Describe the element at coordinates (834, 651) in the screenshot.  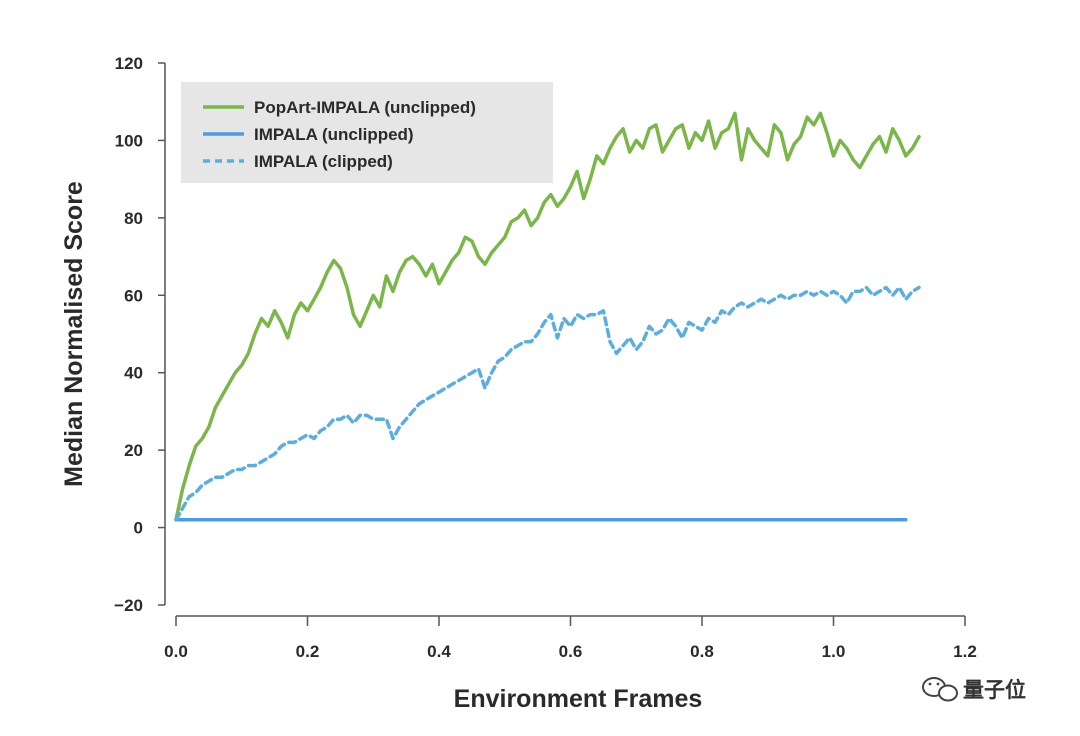
I see `x-tick-label: 1.0` at that location.